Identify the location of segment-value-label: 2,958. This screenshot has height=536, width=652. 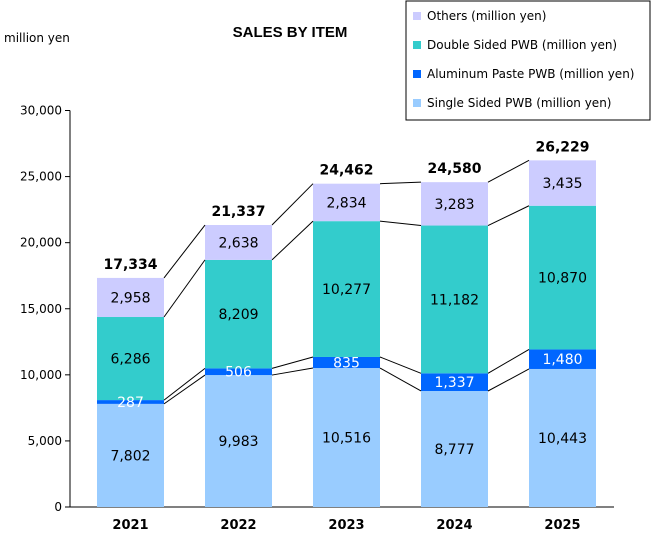
(130, 298).